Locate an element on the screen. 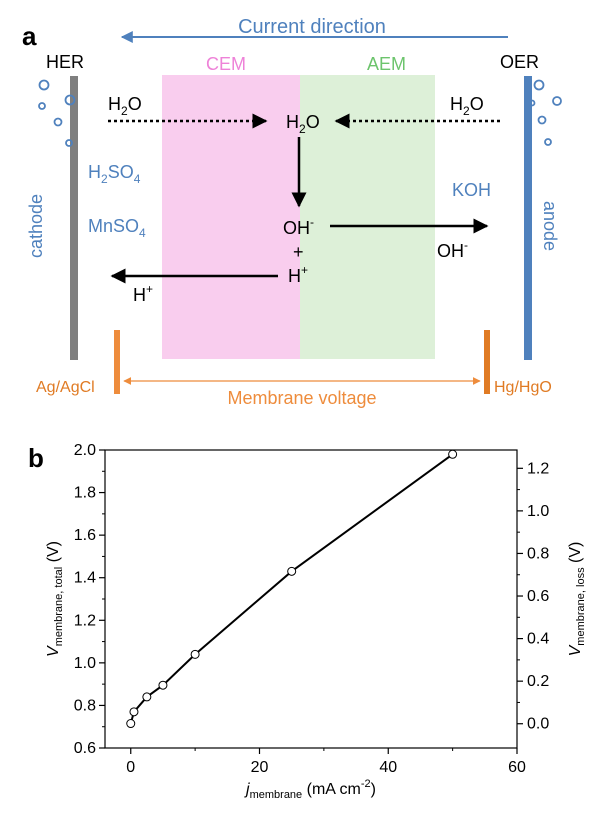  ref-electrode-left is located at coordinates (117, 362).